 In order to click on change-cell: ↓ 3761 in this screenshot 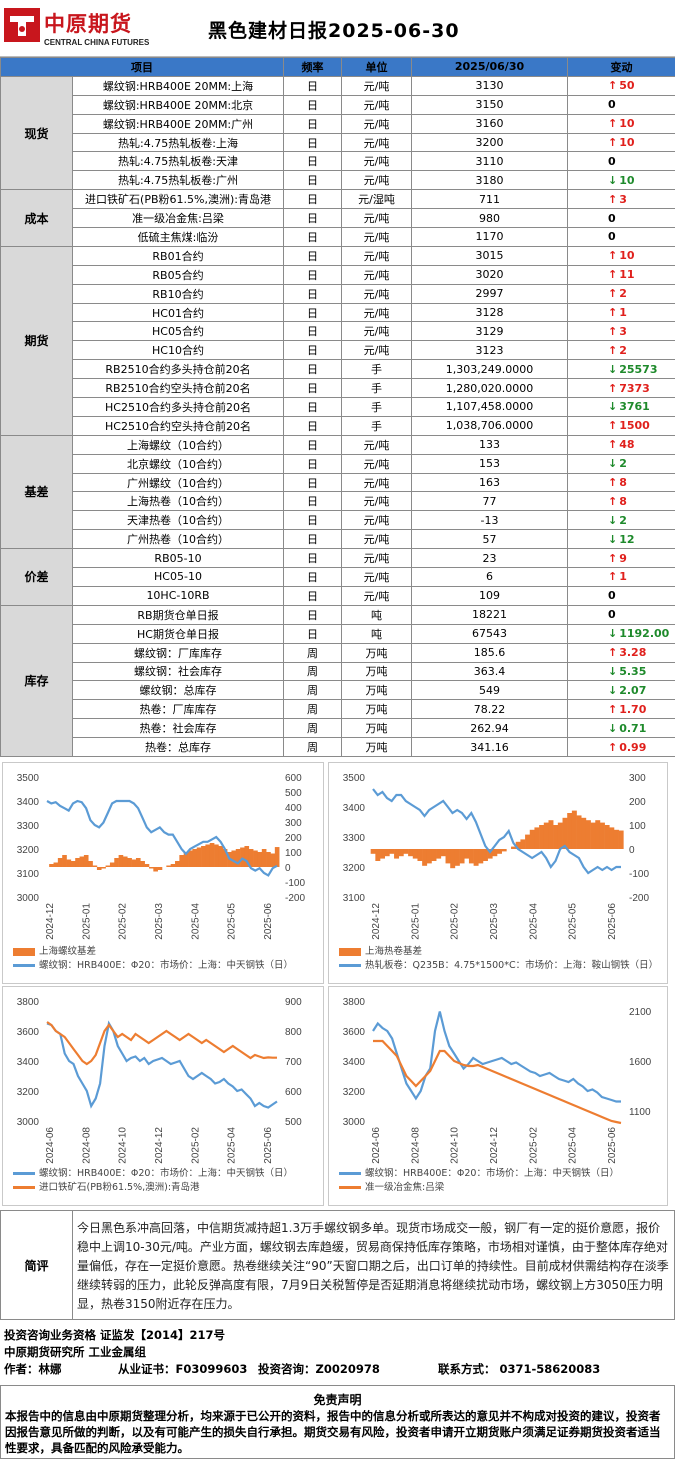, I will do `click(621, 407)`.